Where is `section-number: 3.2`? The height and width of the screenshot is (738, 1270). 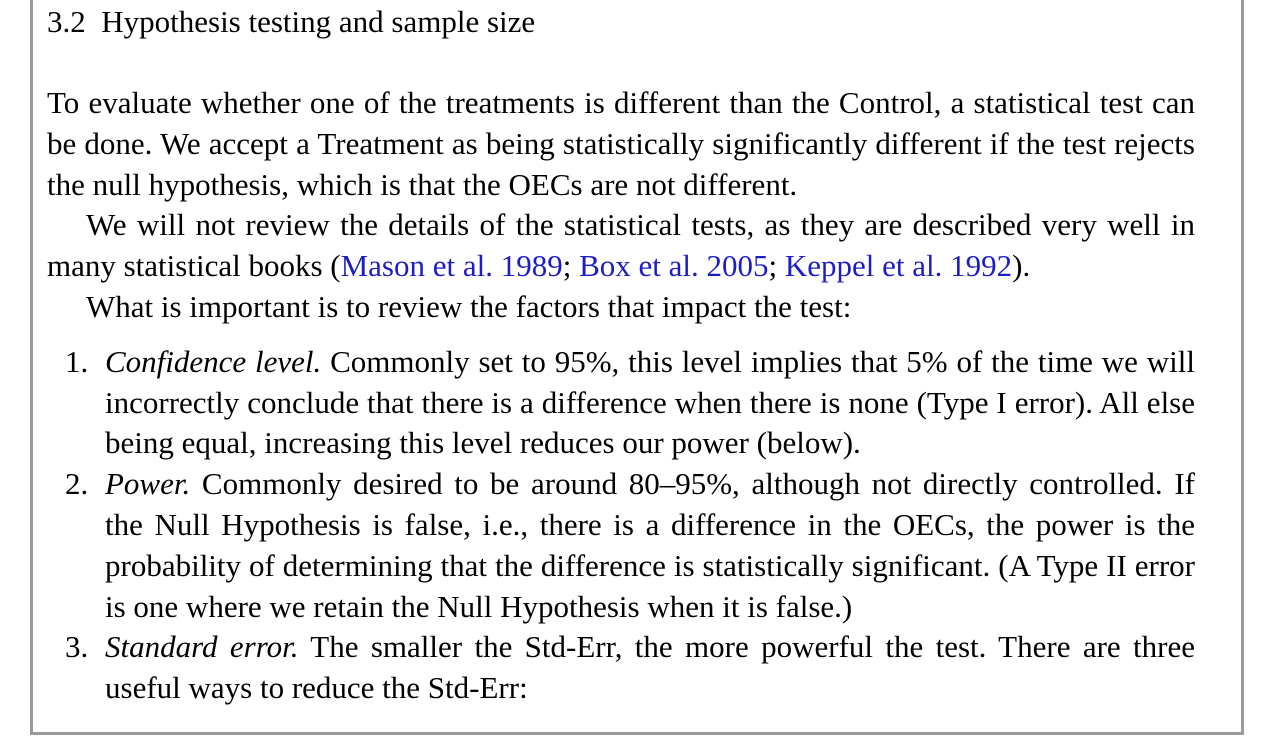 section-number: 3.2 is located at coordinates (66, 21).